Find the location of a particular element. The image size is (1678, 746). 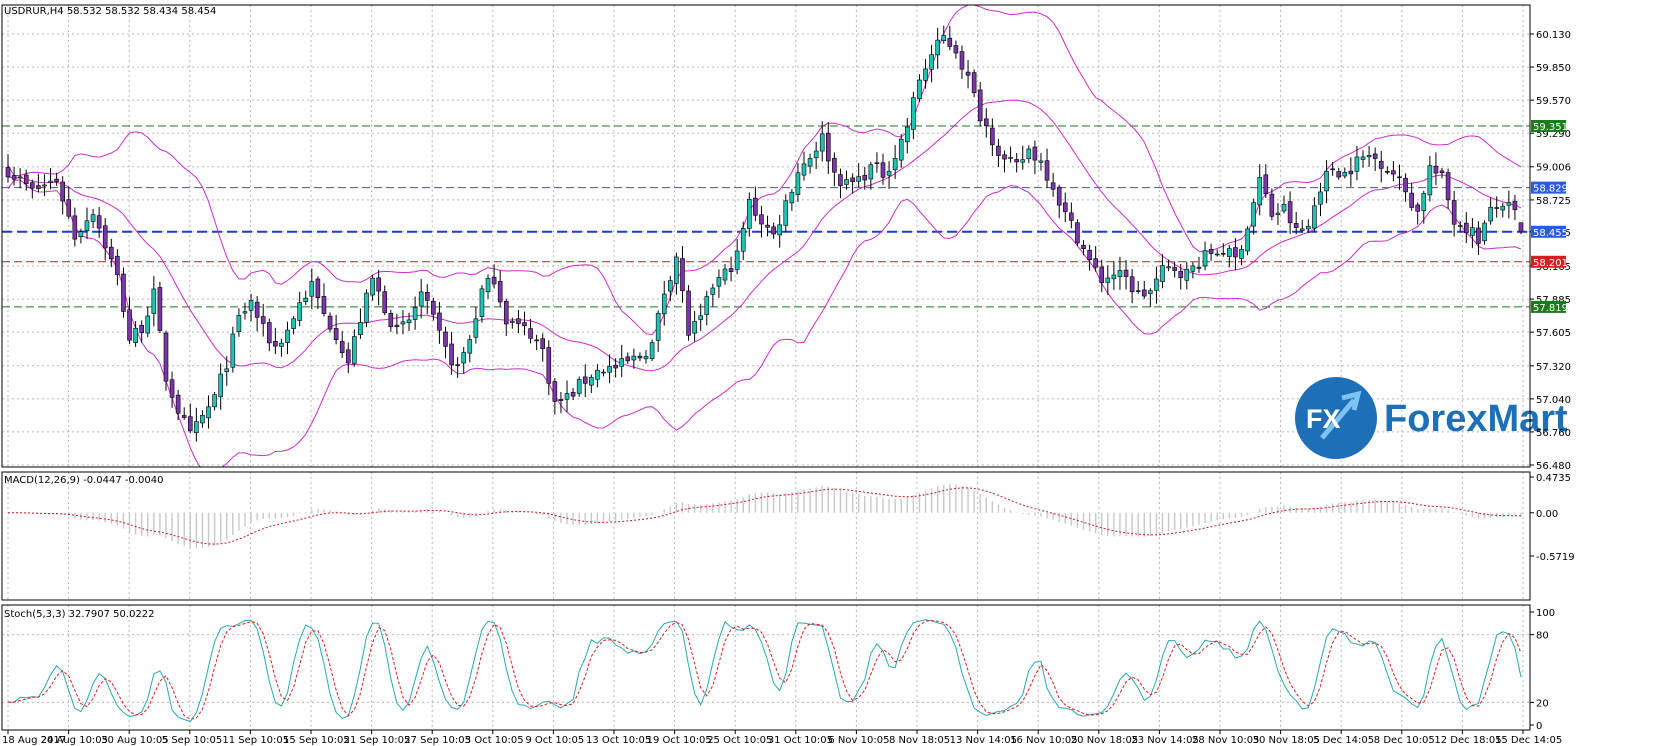

price-tick-label: 59.570 is located at coordinates (1553, 101).